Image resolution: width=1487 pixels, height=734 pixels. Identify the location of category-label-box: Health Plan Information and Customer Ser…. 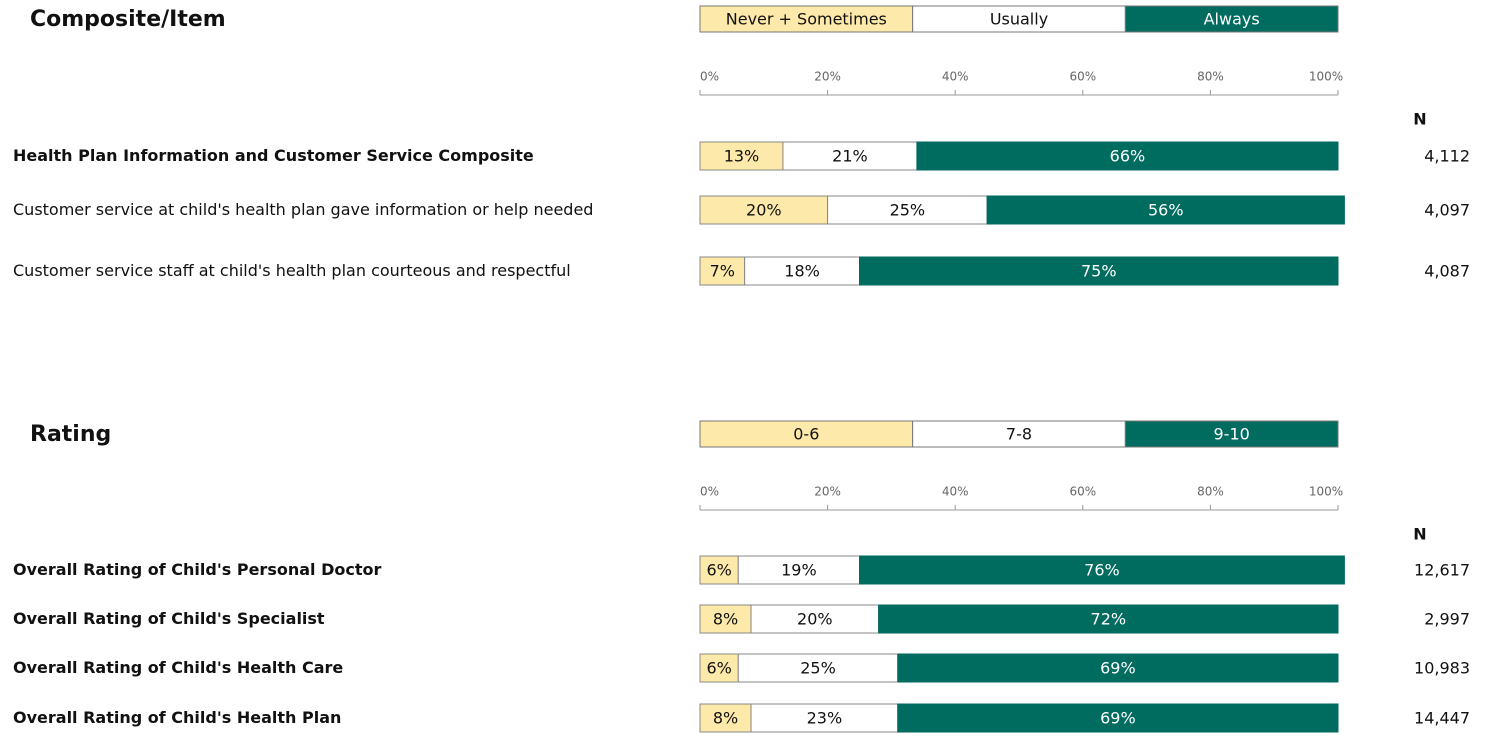
(273, 155).